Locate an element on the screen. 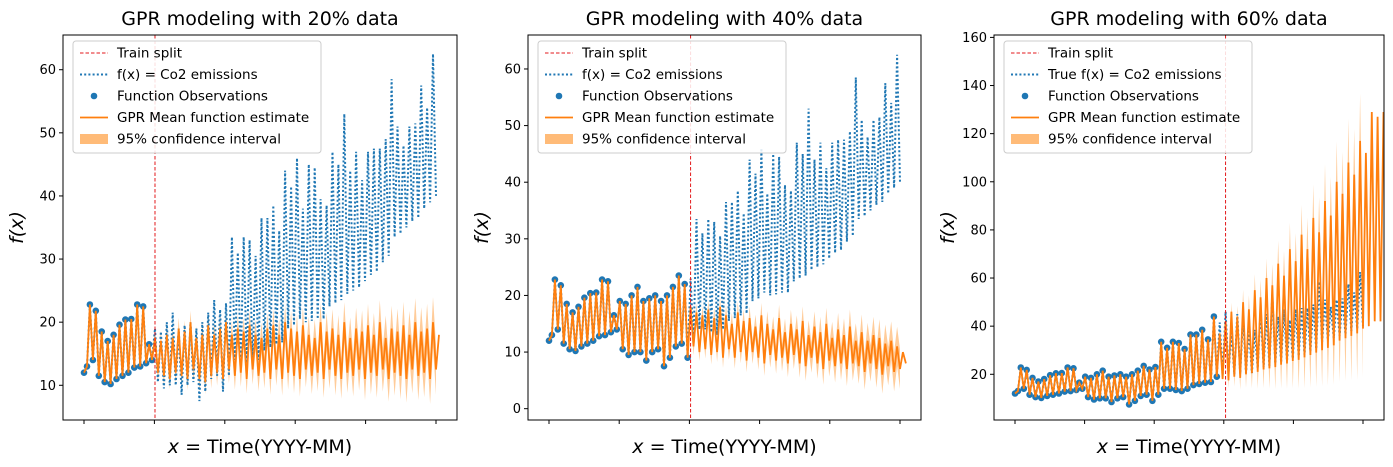  chart-title: GPR modeling with 20% data is located at coordinates (259, 19).